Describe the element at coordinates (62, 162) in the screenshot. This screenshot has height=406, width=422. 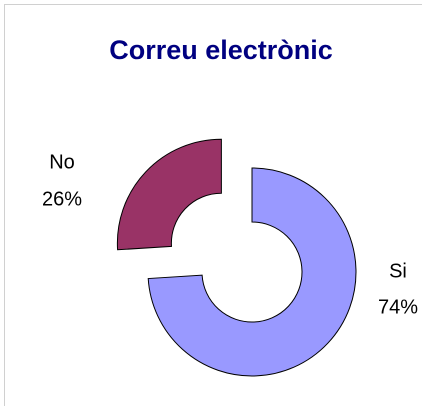
I see `slice-category-label: No` at that location.